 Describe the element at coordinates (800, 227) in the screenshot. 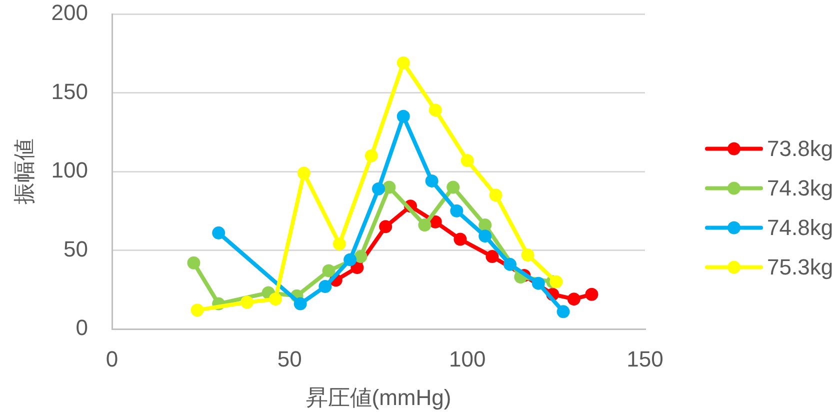

I see `legend-label: 74.8kg` at that location.